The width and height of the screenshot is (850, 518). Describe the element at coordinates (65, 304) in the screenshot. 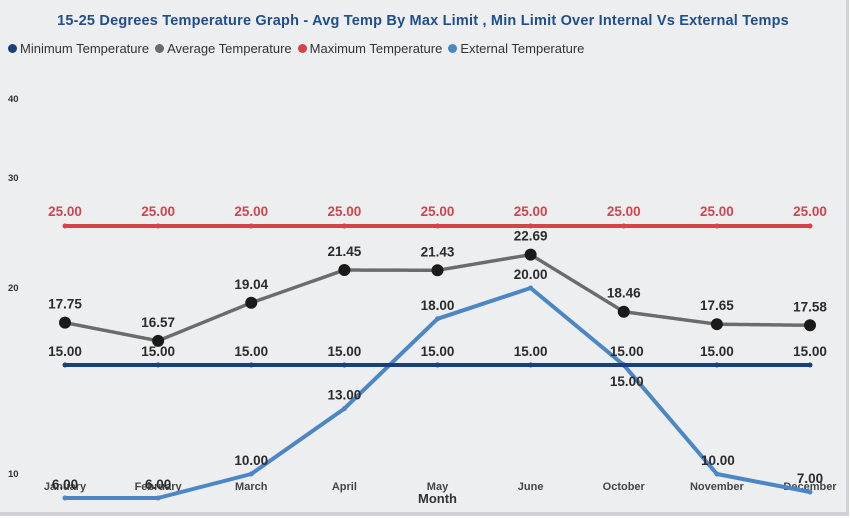

I see `data-label-average-temperature: 17.75` at that location.